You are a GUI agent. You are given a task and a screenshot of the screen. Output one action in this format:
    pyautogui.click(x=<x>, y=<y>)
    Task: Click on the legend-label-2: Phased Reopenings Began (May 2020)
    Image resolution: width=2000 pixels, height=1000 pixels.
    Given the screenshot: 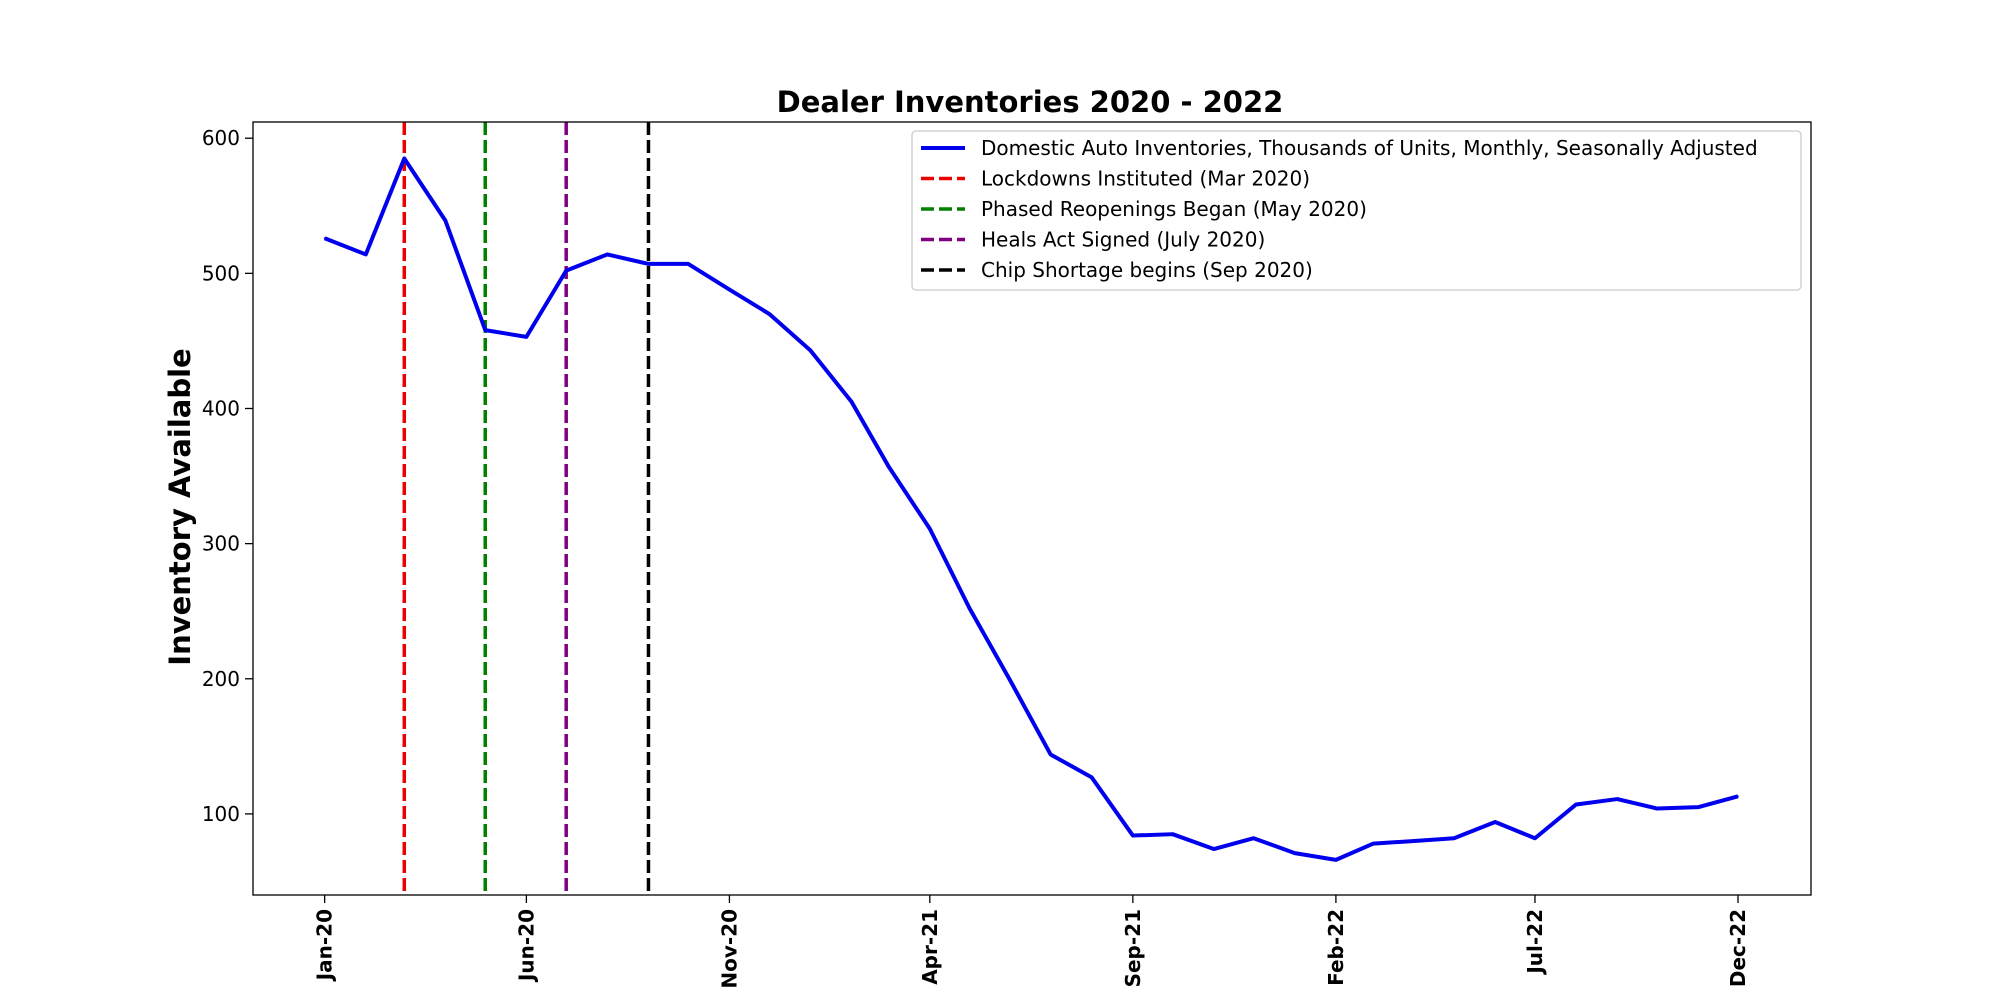 What is the action you would take?
    pyautogui.click(x=1174, y=209)
    